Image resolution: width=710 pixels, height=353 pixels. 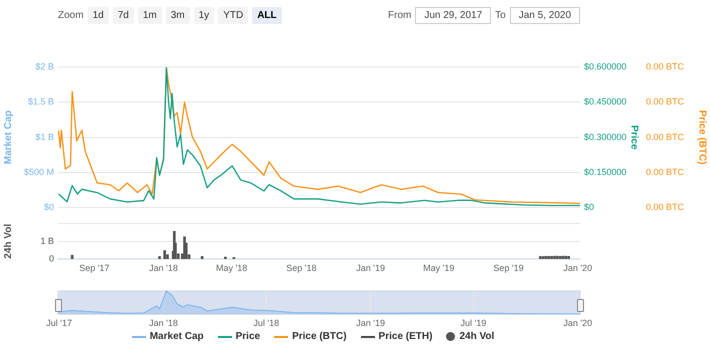 What do you see at coordinates (39, 171) in the screenshot?
I see `y-tick-label: $500 M` at bounding box center [39, 171].